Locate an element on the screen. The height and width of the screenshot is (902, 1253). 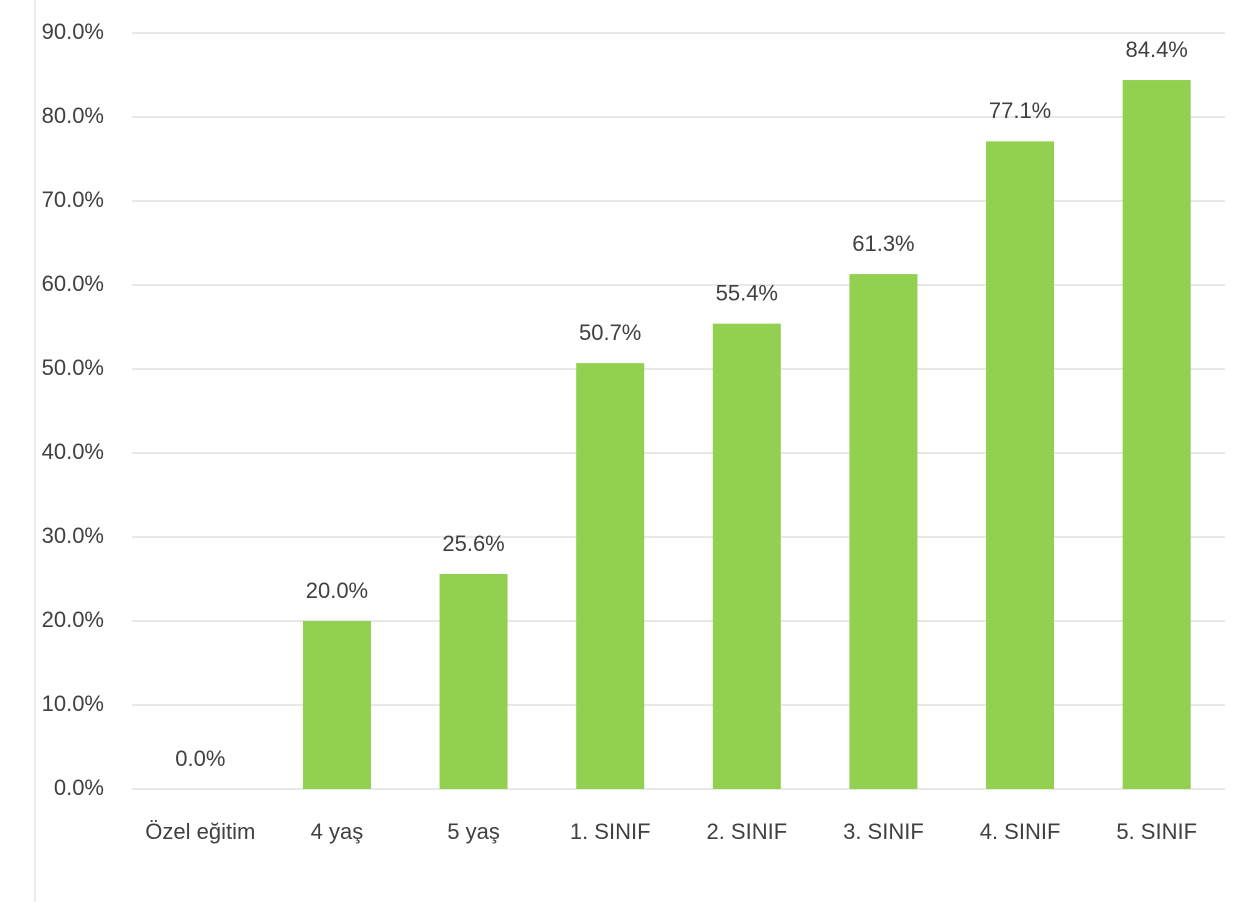
data-label: 55.4% is located at coordinates (747, 292).